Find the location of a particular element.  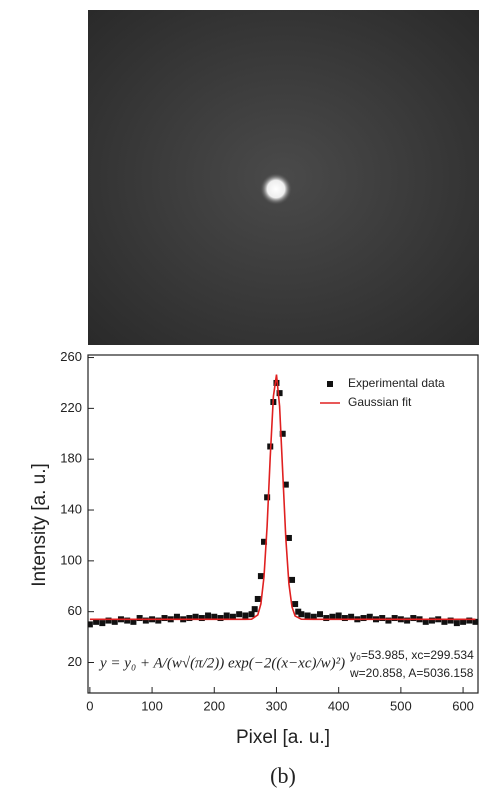

legend-label: Gaussian fit is located at coordinates (380, 402).